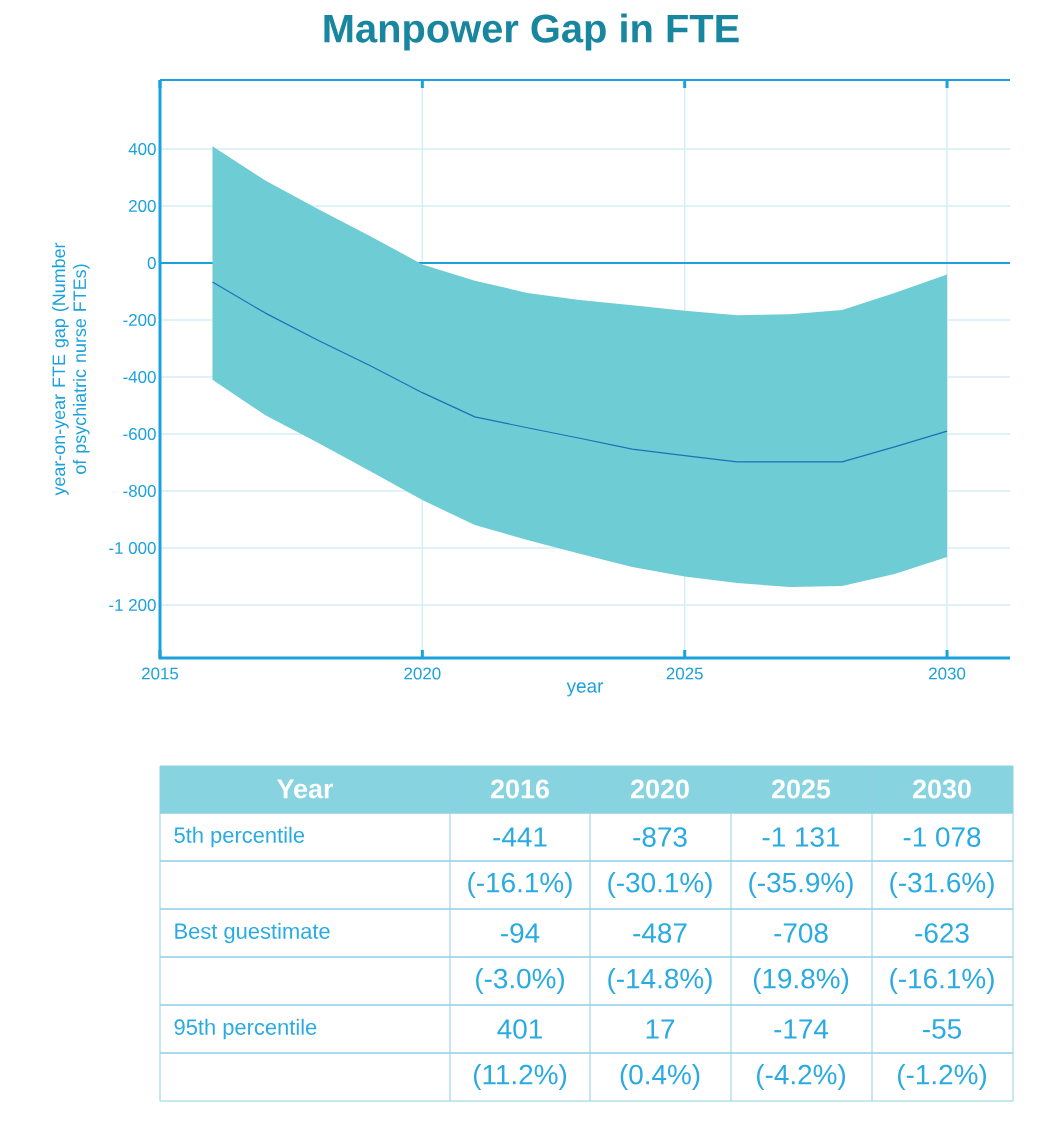 This screenshot has width=1043, height=1127. Describe the element at coordinates (801, 789) in the screenshot. I see `text: 2025` at that location.